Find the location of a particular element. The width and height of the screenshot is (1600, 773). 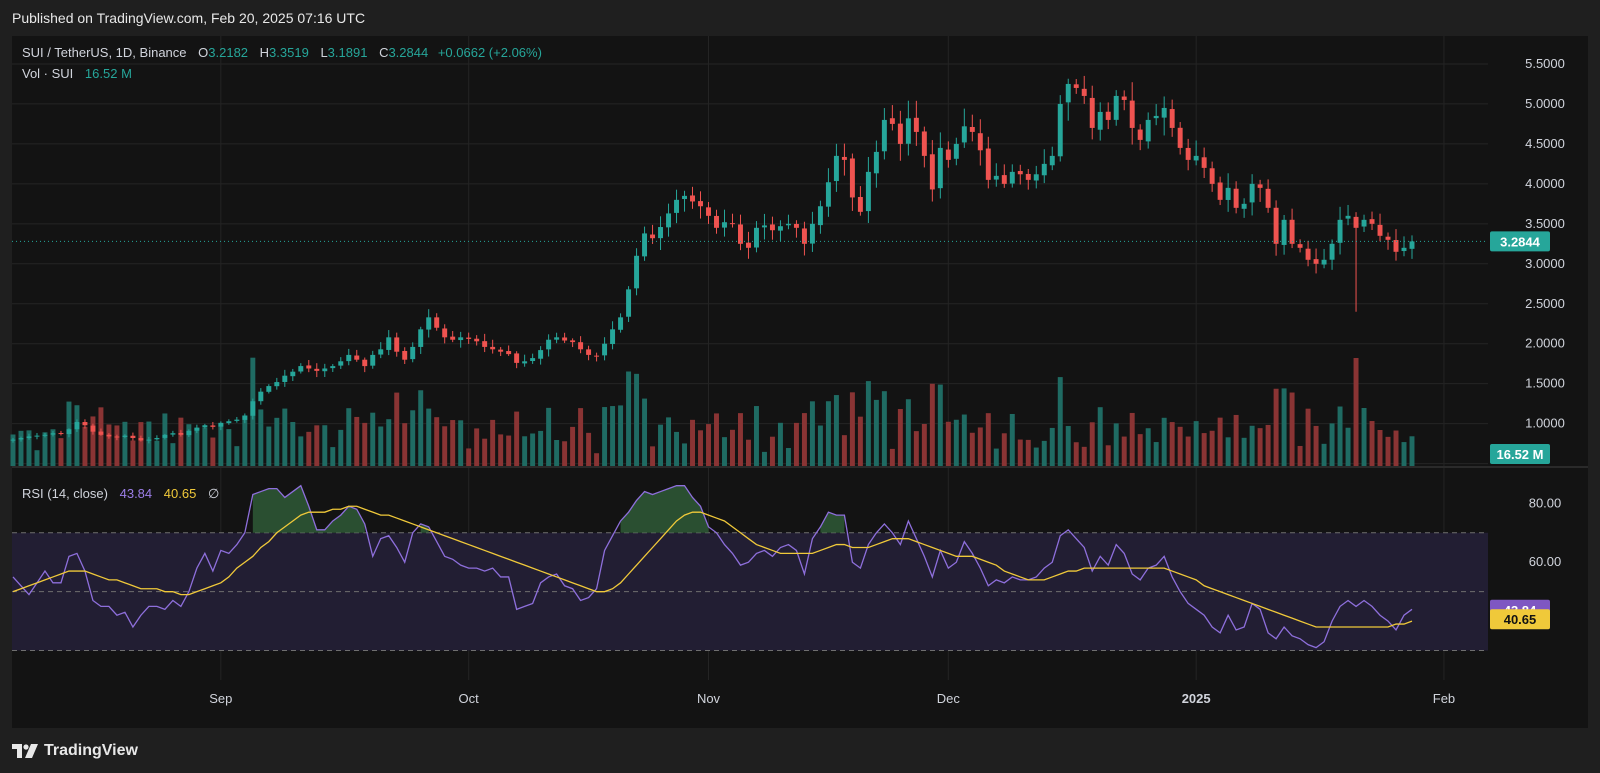

symbol-title: SUI / TetherUS, 1D, Binance is located at coordinates (104, 52).